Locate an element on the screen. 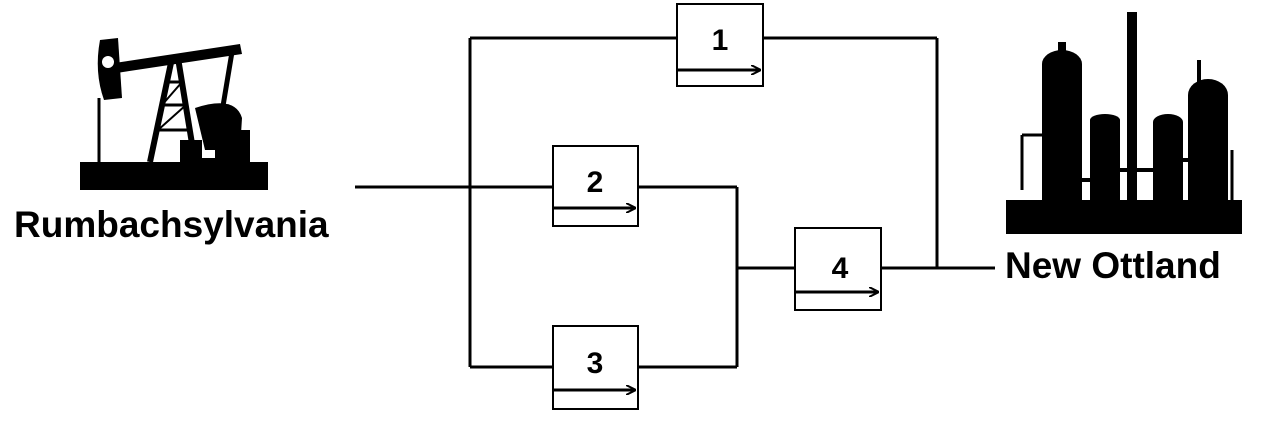  oil-pump-jack-icon is located at coordinates (174, 114).